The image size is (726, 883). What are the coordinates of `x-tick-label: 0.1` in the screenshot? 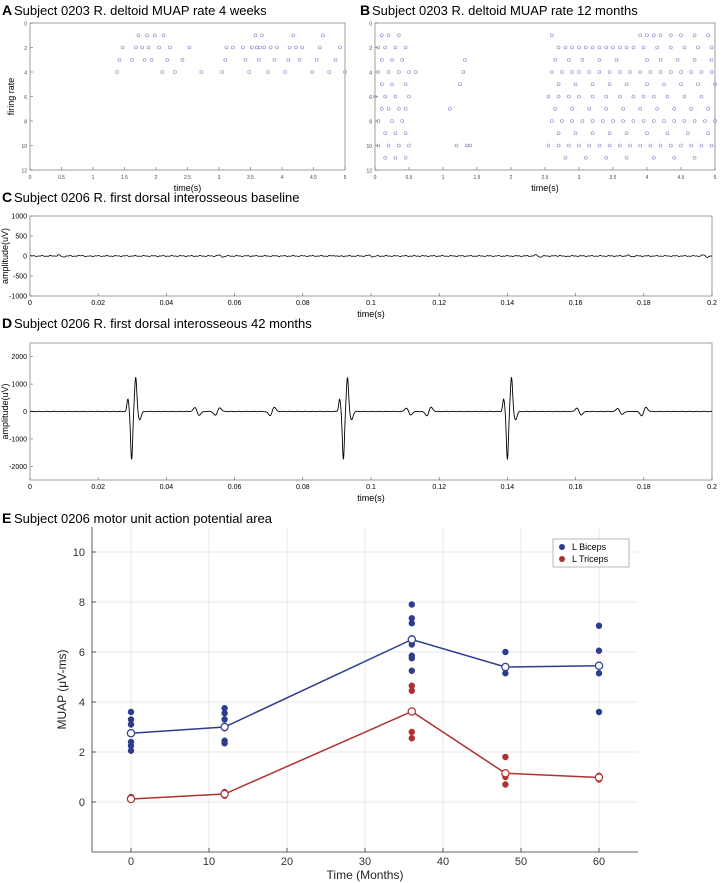 It's located at (371, 487).